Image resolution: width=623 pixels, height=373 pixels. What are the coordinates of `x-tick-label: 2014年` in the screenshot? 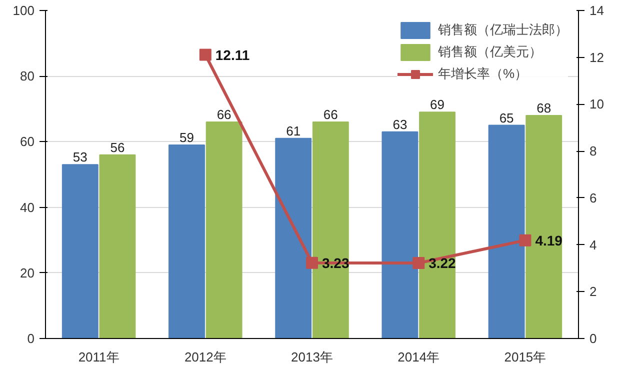 It's located at (419, 357).